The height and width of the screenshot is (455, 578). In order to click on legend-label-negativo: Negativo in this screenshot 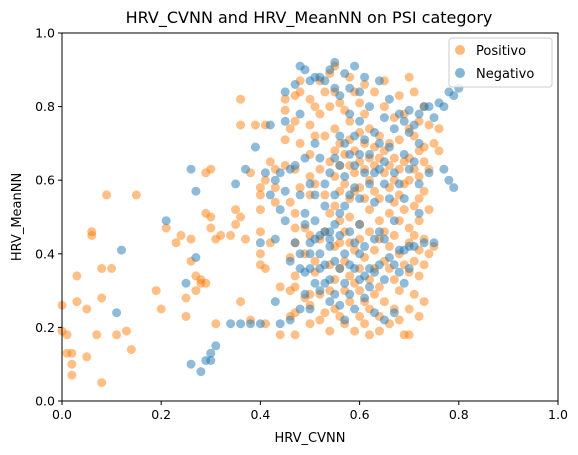, I will do `click(505, 74)`.